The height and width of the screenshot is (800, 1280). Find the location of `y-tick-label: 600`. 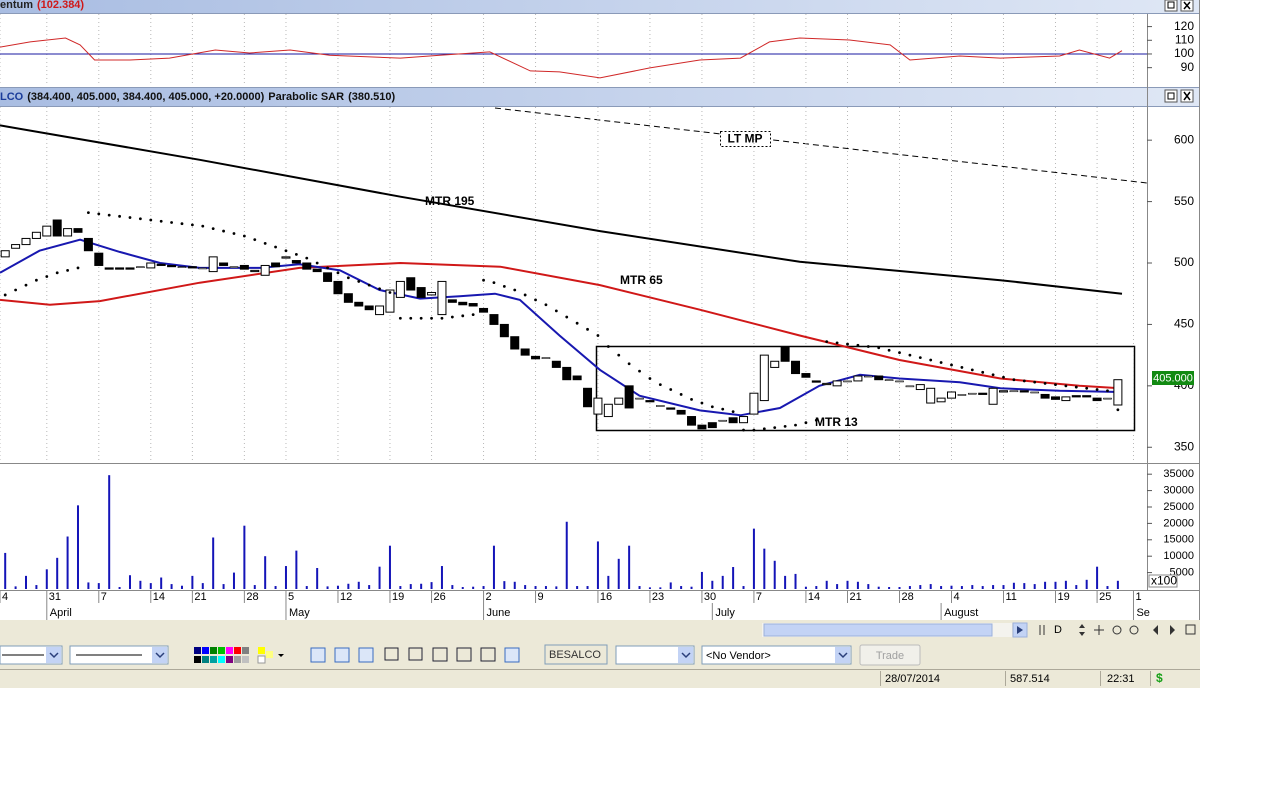

y-tick-label: 600 is located at coordinates (1184, 139).